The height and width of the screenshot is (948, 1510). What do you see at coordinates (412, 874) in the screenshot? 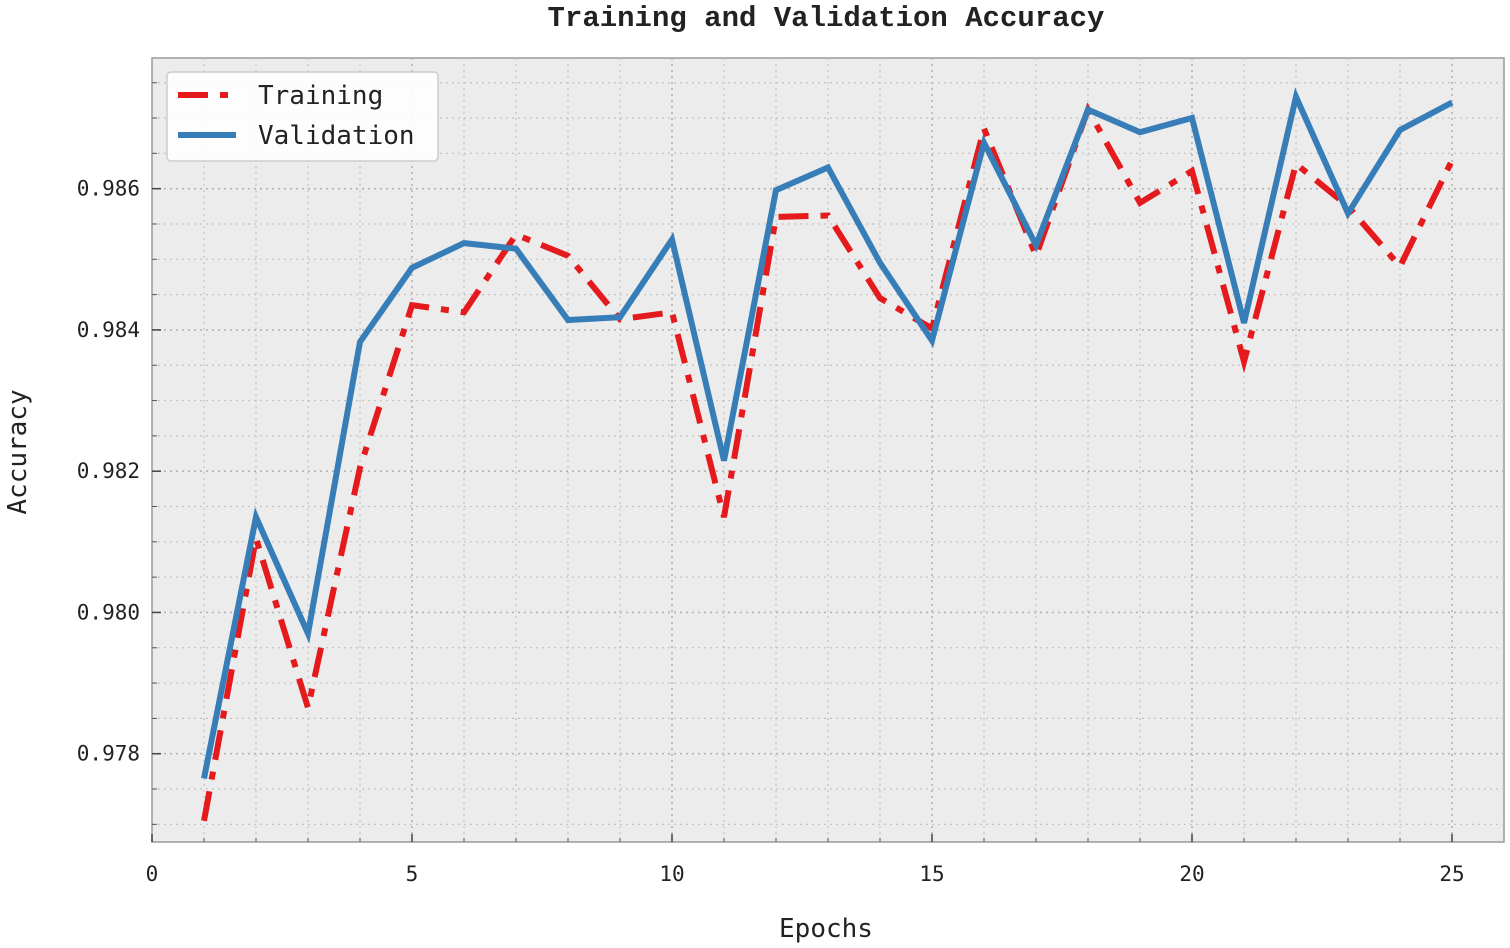
I see `x-tick-label: 5` at bounding box center [412, 874].